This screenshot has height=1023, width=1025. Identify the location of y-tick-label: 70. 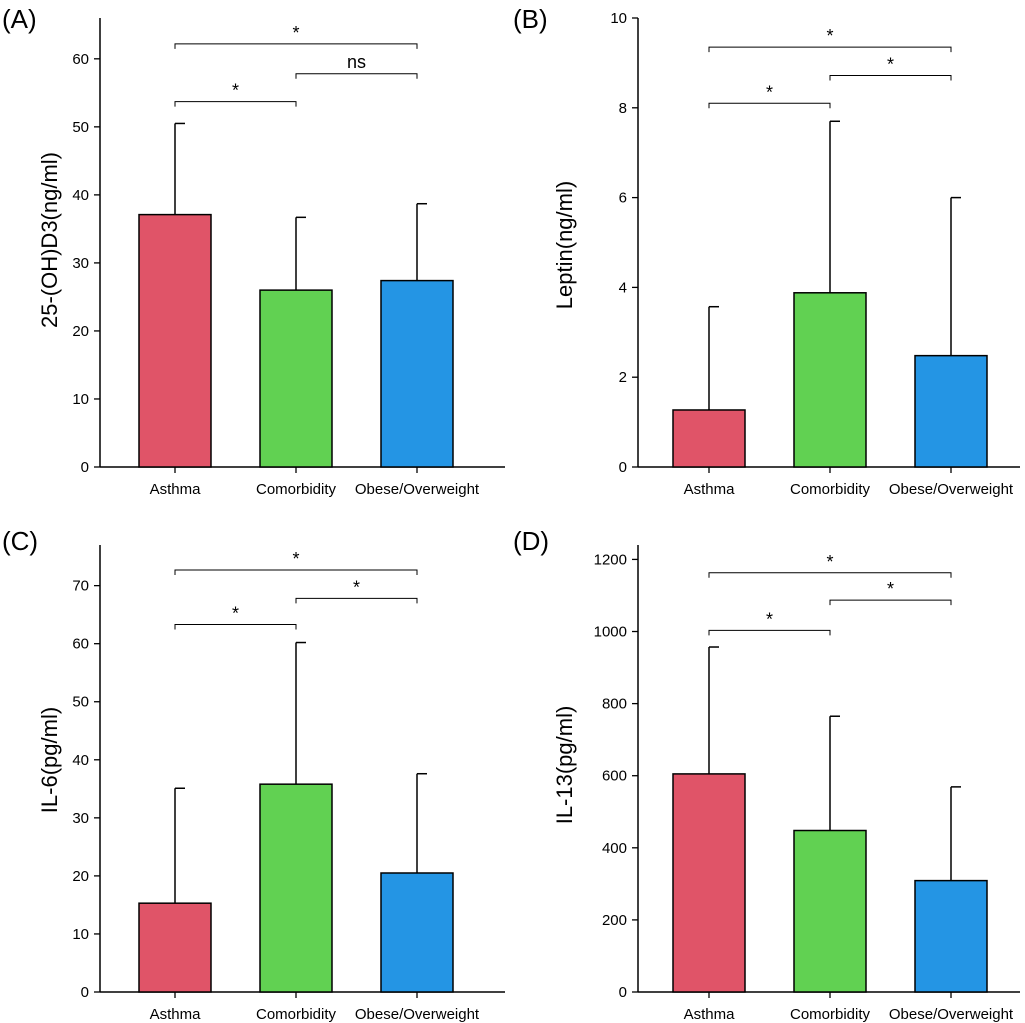
(80, 586).